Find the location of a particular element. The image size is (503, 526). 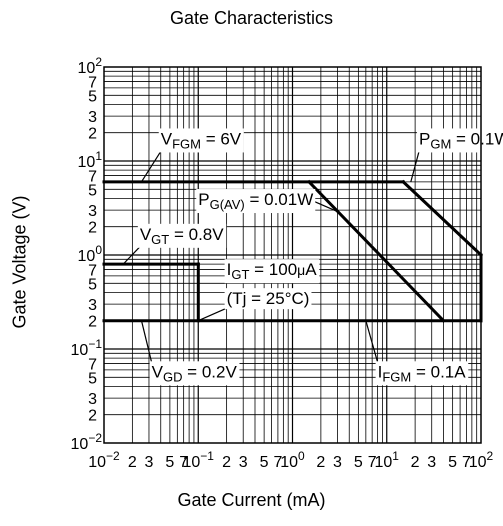

annotation-part: A is located at coordinates (311, 269).